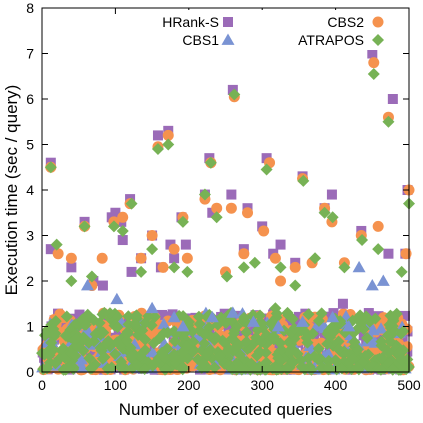 Image resolution: width=423 pixels, height=423 pixels. What do you see at coordinates (189, 385) in the screenshot?
I see `x-tick-label: 200` at bounding box center [189, 385].